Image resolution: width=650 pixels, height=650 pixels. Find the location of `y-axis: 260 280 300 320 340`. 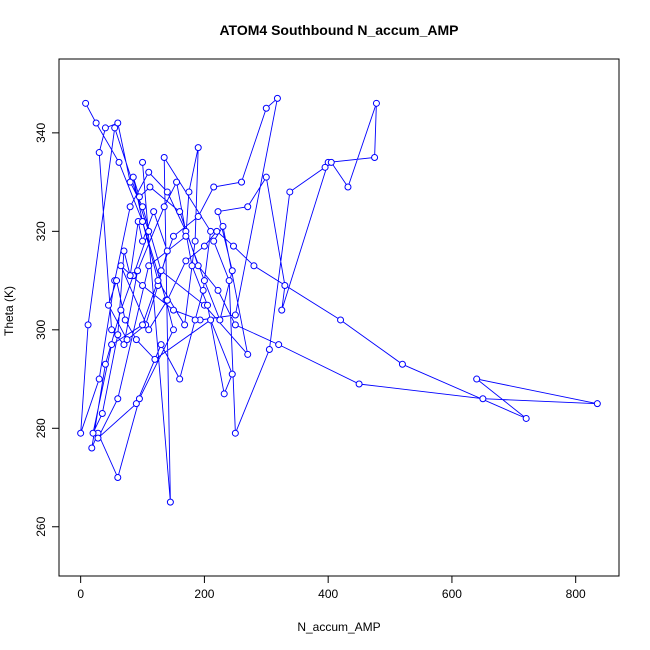

y-axis: 260 280 300 320 340 is located at coordinates (47, 330).